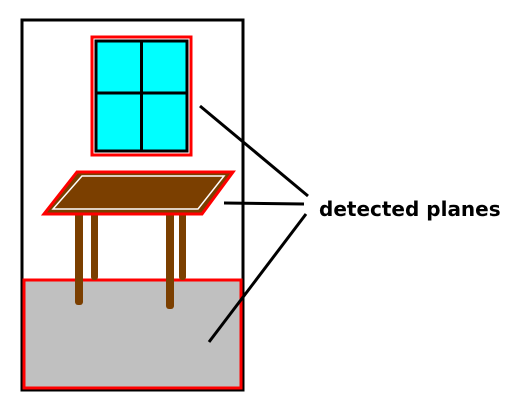  I want to click on table-top, so click(138, 193).